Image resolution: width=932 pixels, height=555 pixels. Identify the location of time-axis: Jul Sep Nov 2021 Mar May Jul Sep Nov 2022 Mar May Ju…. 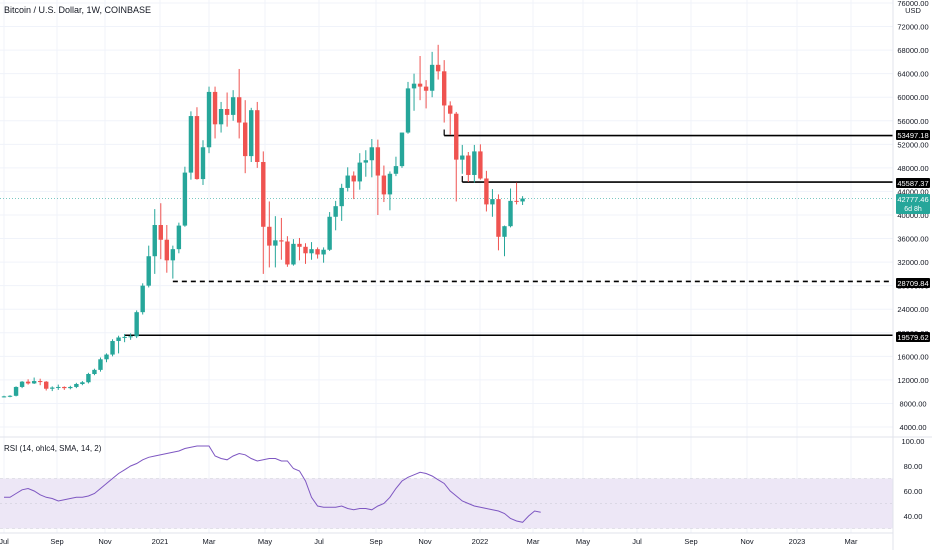
(429, 541).